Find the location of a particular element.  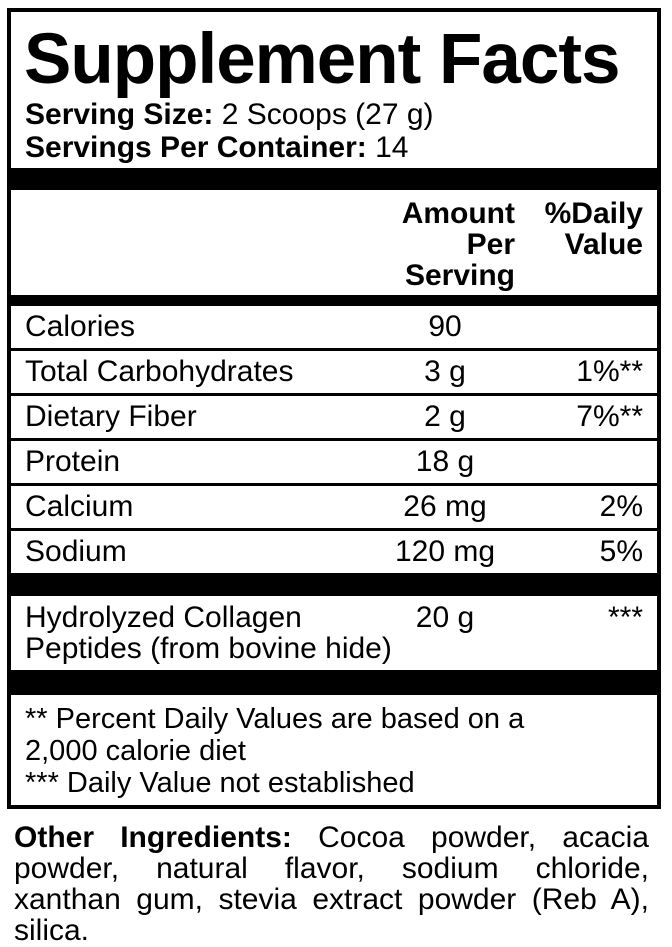

other-ingredients-line4: silica. is located at coordinates (52, 930).